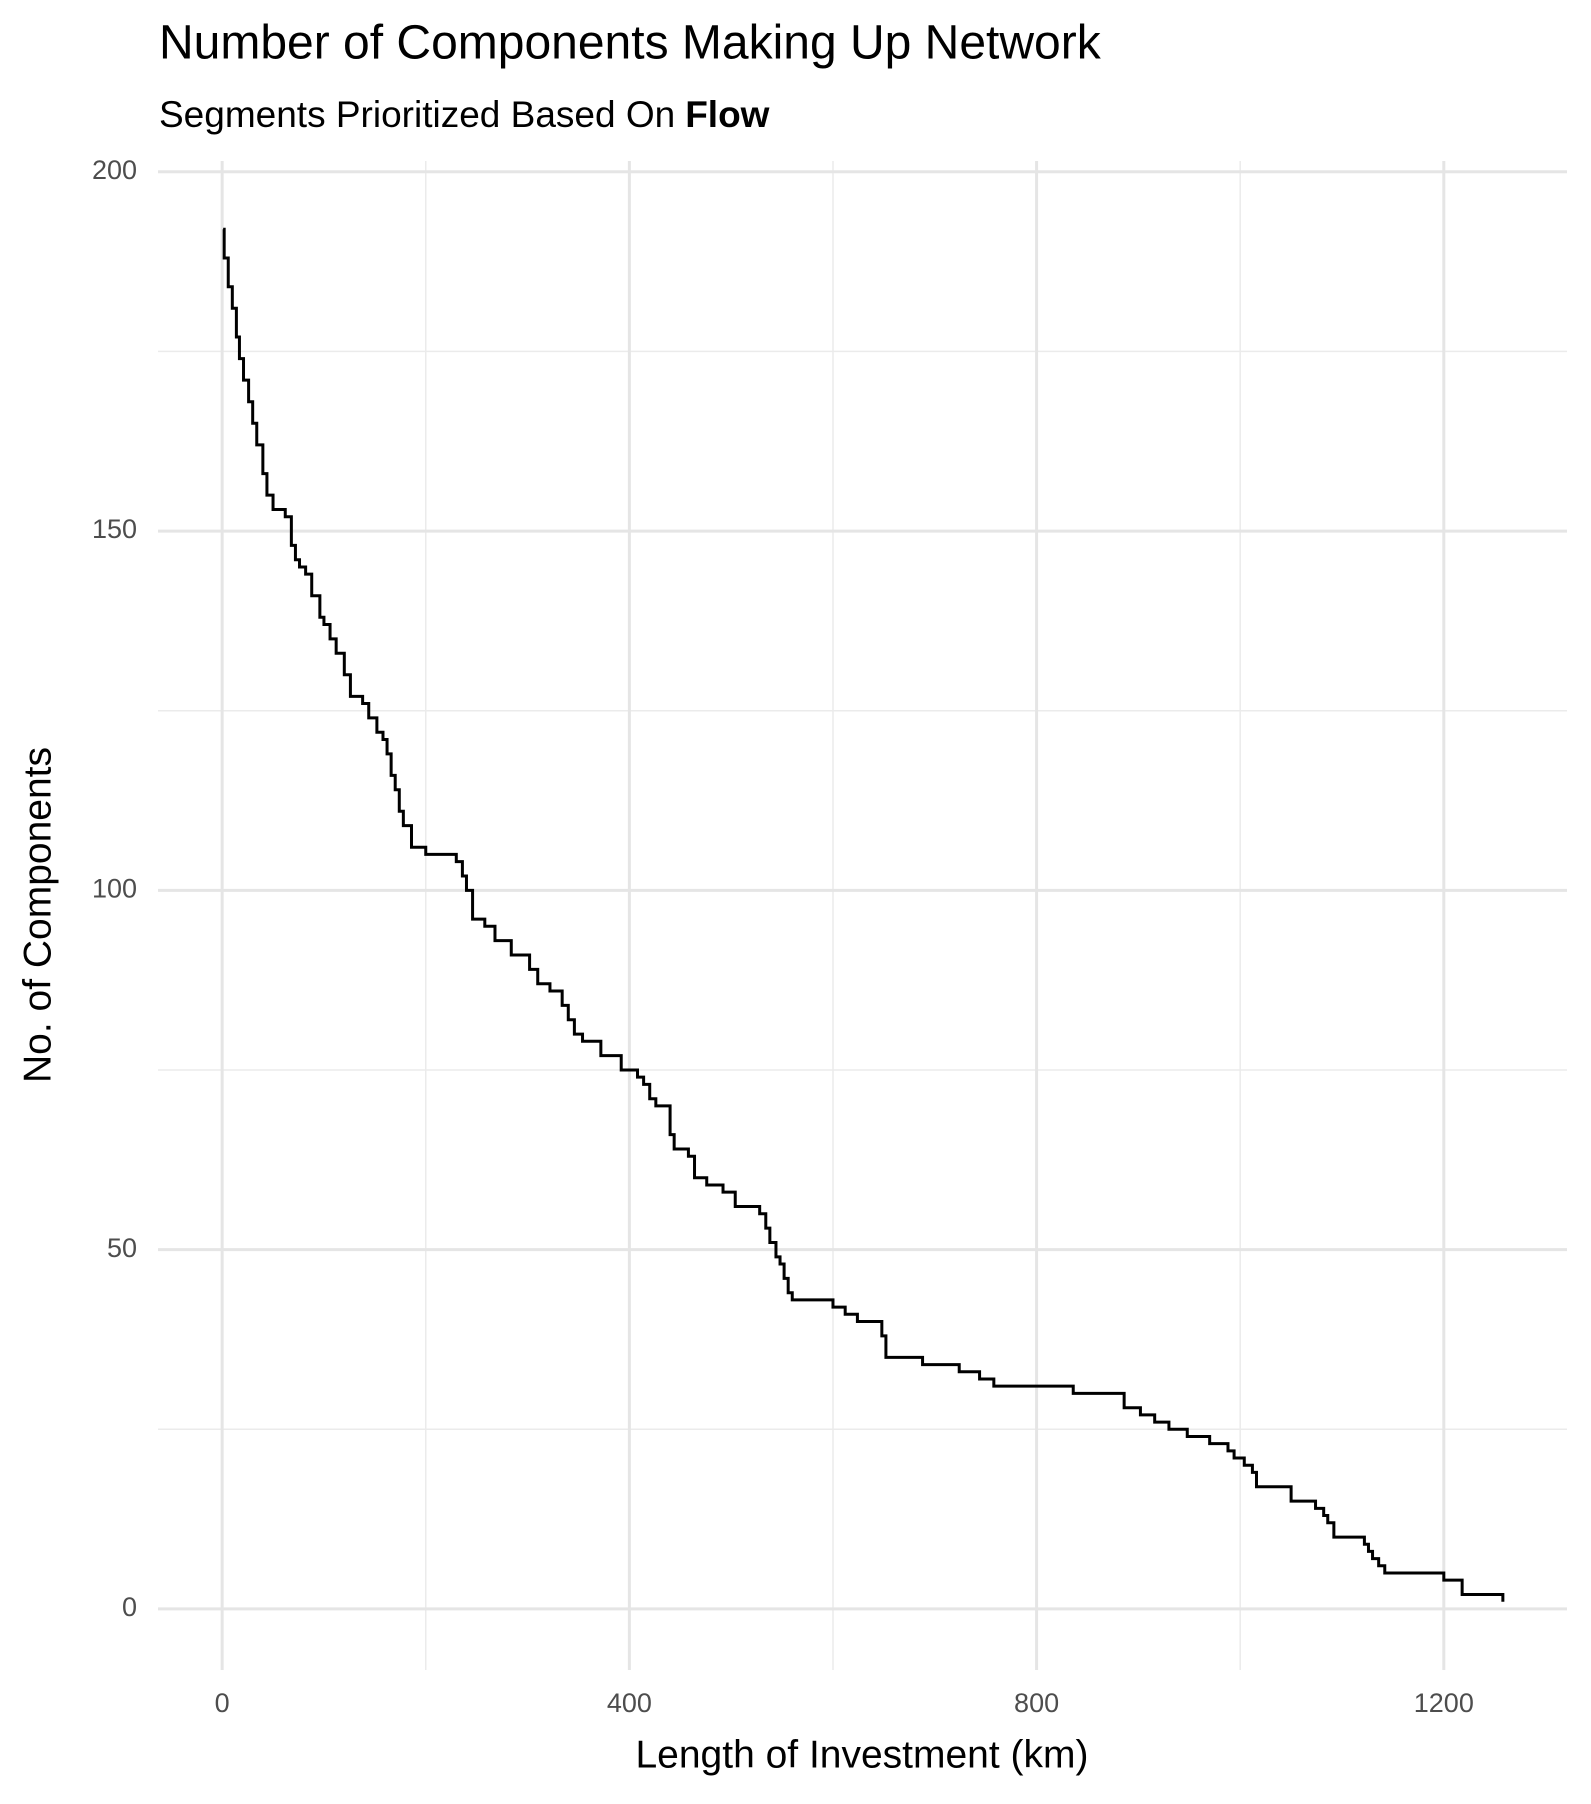 This screenshot has height=1804, width=1591. Describe the element at coordinates (861, 1754) in the screenshot. I see `x-axis-title: Length of Investment (km)` at that location.